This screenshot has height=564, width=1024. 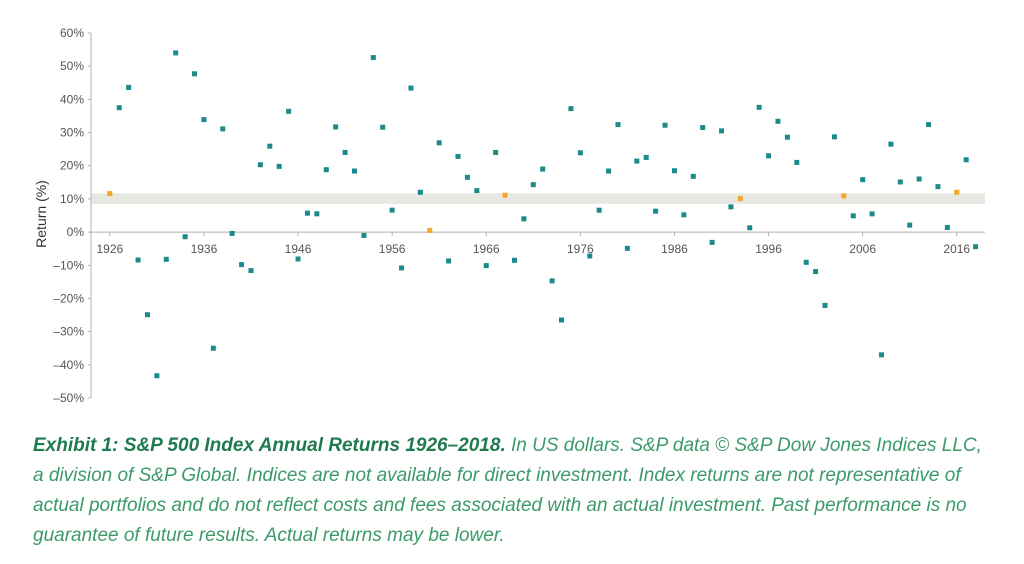 I want to click on y-tick-label: –20%, so click(x=68, y=298).